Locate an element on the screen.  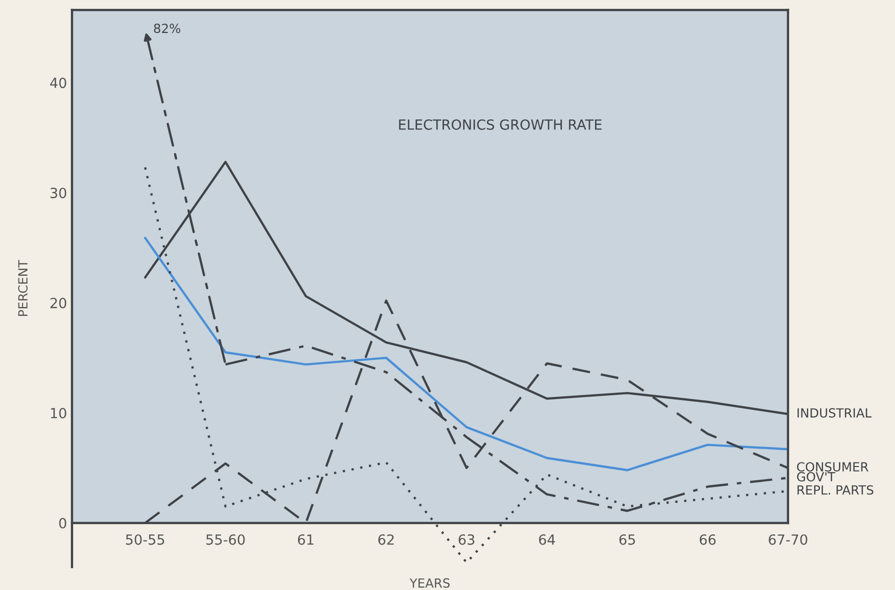
x-tick-label: 67-70 is located at coordinates (788, 539).